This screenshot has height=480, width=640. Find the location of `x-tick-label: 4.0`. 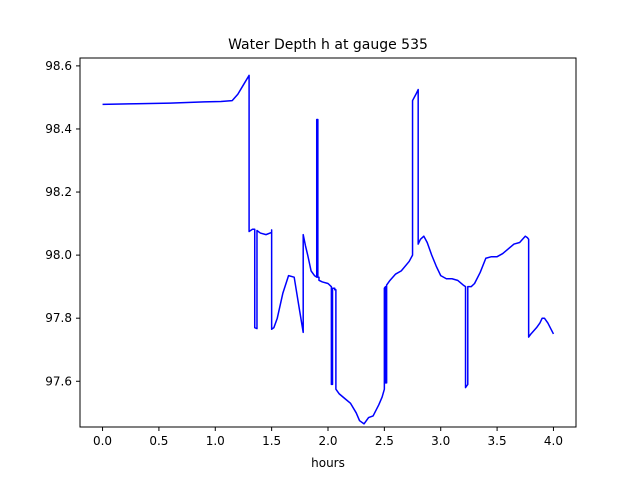

x-tick-label: 4.0 is located at coordinates (553, 441).